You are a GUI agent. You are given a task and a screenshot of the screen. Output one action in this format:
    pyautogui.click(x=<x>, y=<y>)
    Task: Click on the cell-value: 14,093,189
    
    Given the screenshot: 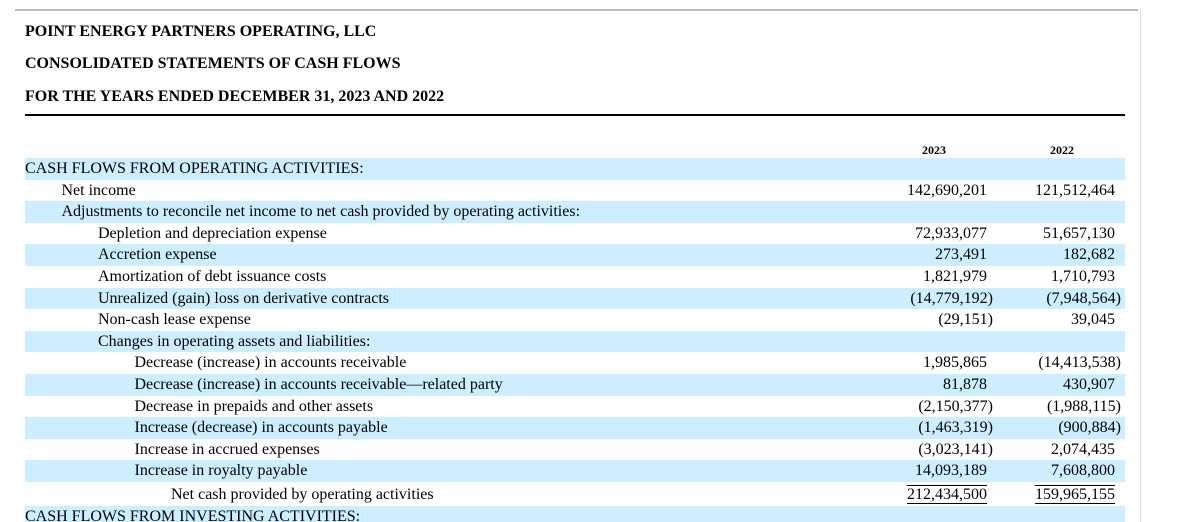 What is the action you would take?
    pyautogui.click(x=934, y=471)
    